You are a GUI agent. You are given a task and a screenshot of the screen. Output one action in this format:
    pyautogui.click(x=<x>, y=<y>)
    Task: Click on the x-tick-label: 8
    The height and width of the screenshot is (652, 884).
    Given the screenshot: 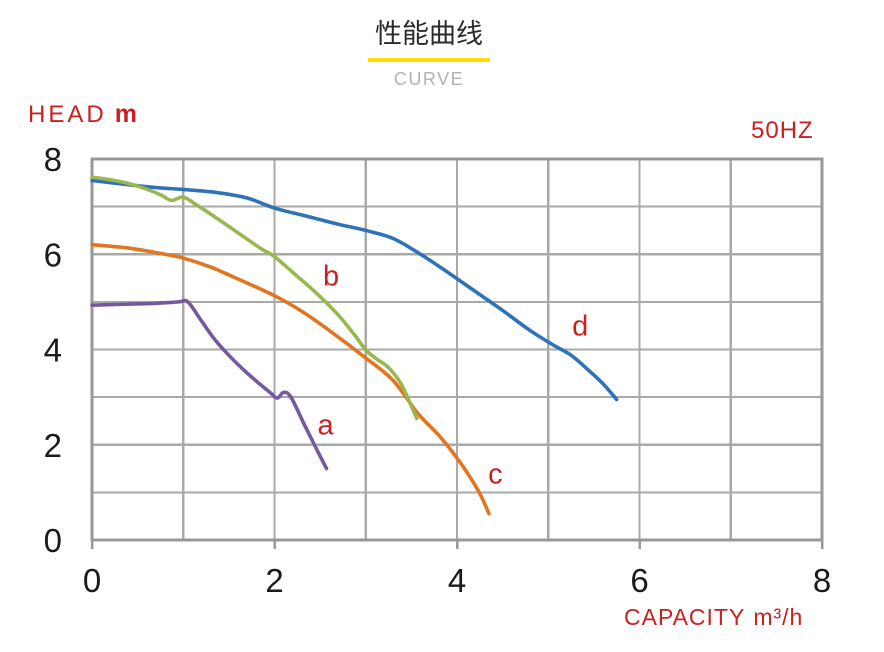 What is the action you would take?
    pyautogui.click(x=822, y=580)
    